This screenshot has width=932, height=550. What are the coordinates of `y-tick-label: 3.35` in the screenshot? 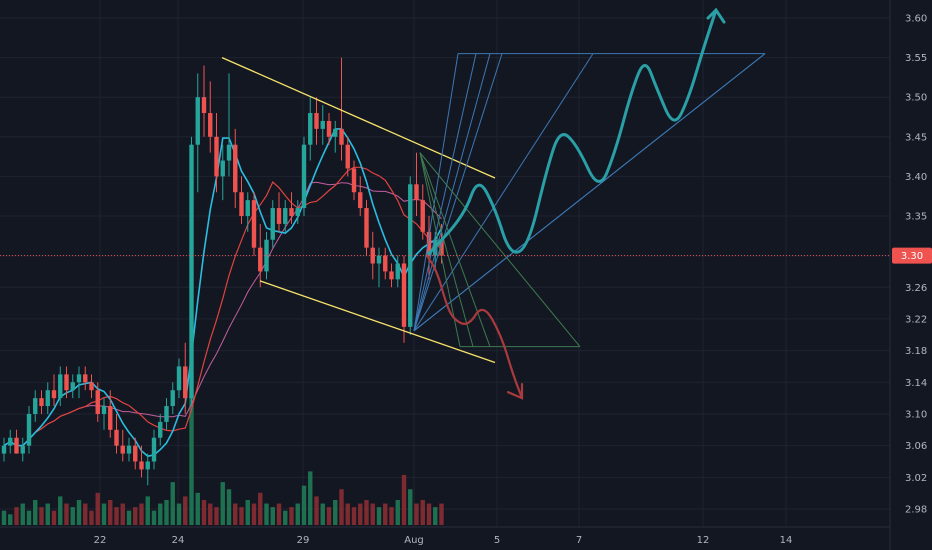 It's located at (916, 216).